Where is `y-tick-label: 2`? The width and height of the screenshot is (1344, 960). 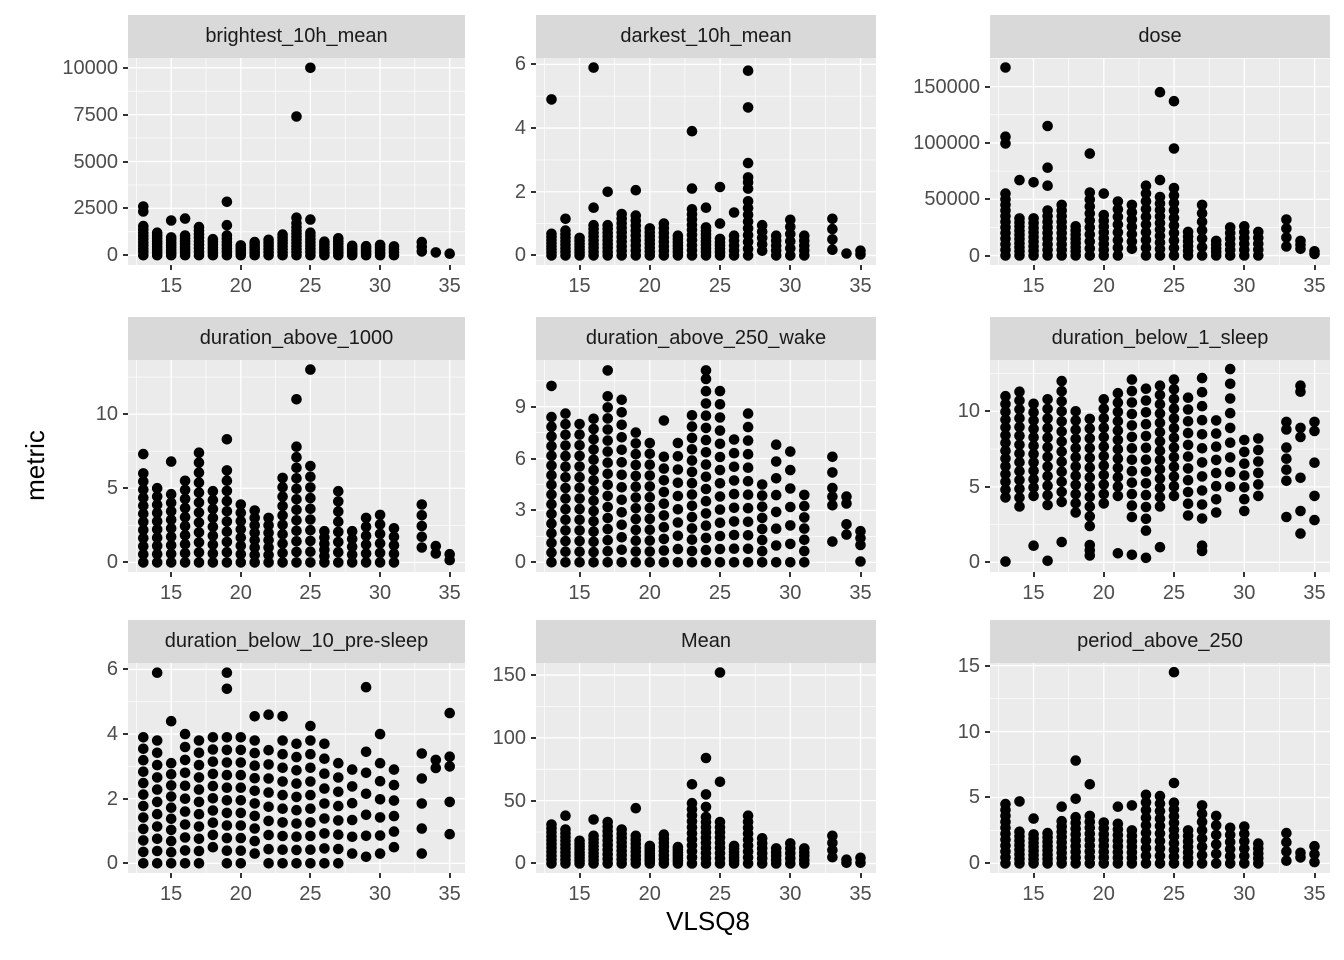 y-tick-label: 2 is located at coordinates (520, 191).